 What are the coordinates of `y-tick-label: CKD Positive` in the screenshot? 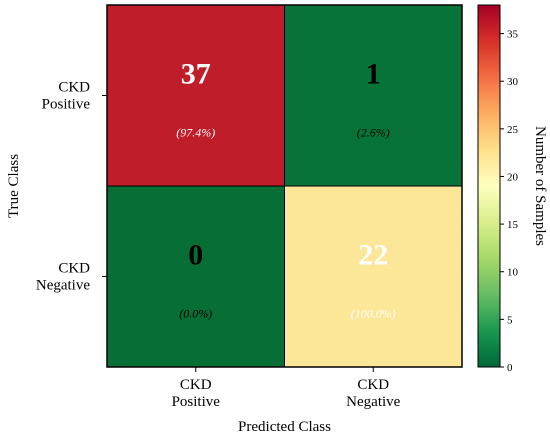 It's located at (66, 96).